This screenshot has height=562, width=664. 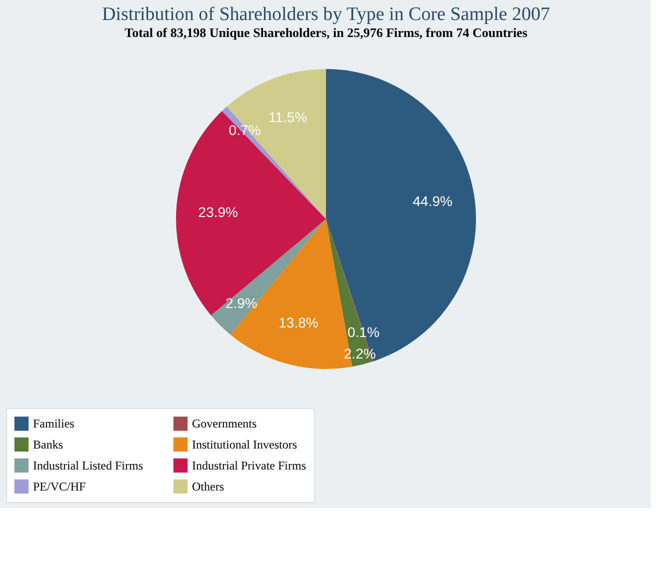 I want to click on legend-label: Industrial Listed Firms, so click(x=88, y=465).